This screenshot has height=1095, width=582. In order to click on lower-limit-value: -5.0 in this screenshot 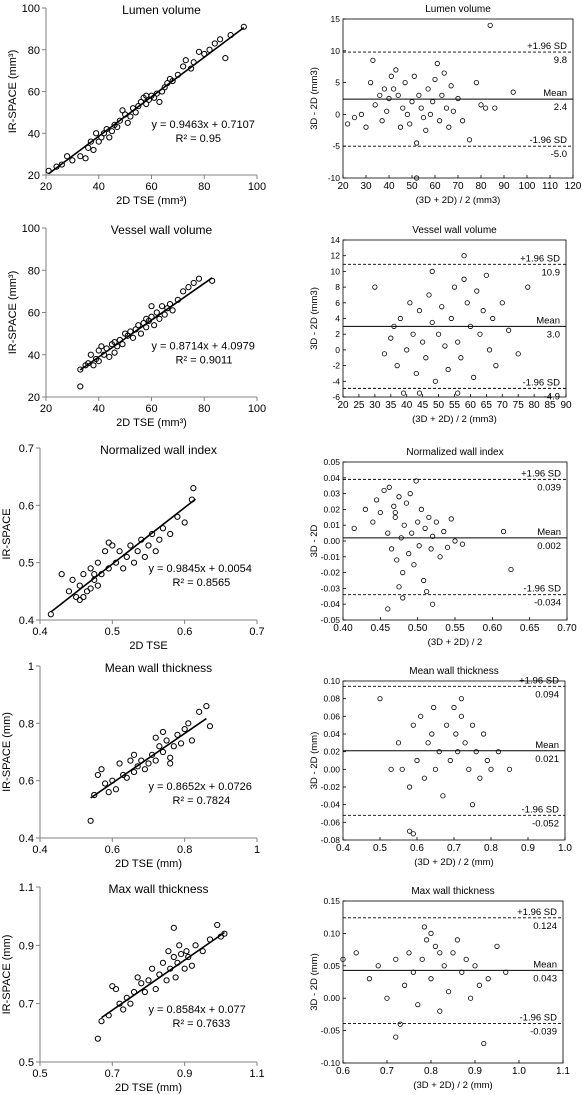, I will do `click(559, 154)`.